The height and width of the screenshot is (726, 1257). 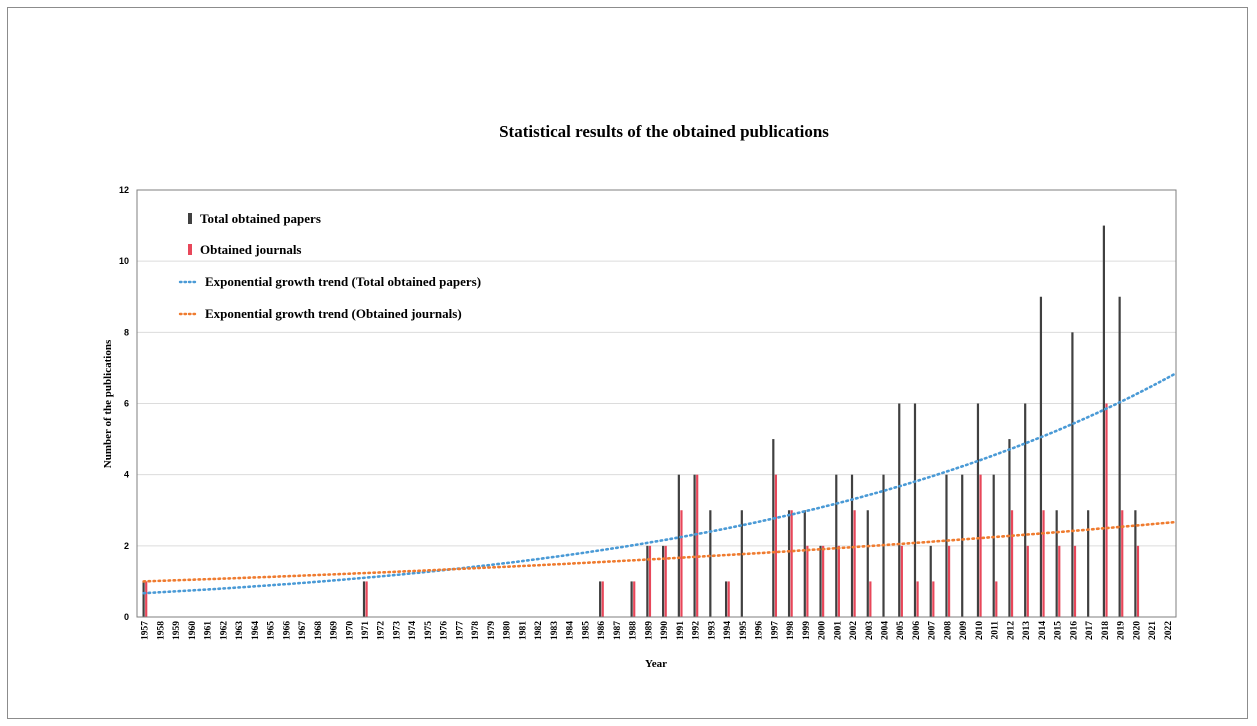 I want to click on x-tick-label: 2006, so click(x=917, y=630).